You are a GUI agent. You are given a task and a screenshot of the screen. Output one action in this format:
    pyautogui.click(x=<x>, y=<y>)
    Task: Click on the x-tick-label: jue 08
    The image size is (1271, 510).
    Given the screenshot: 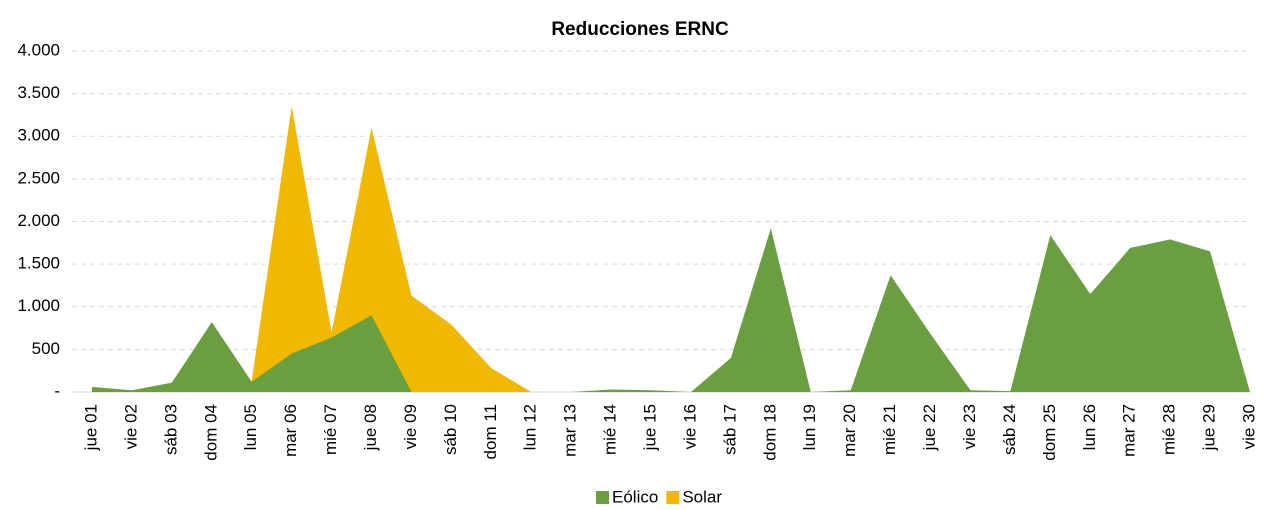 What is the action you would take?
    pyautogui.click(x=370, y=427)
    